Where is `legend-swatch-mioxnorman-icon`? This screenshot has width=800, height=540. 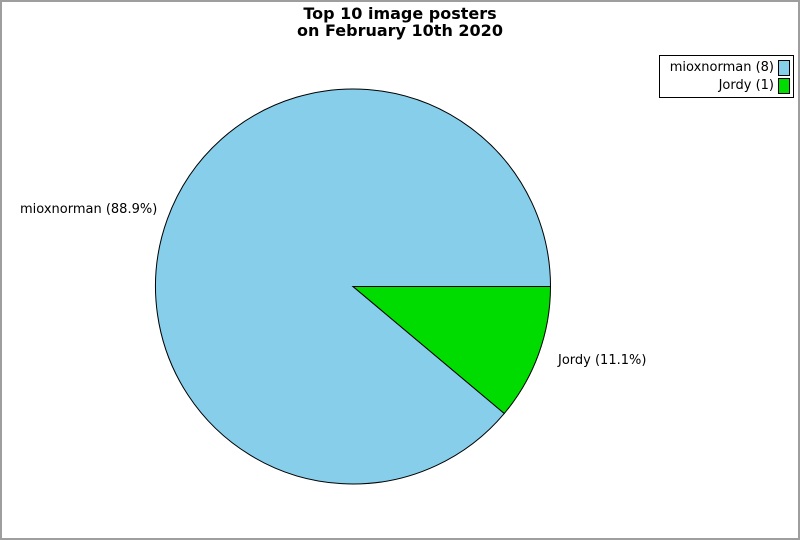 legend-swatch-mioxnorman-icon is located at coordinates (784, 67).